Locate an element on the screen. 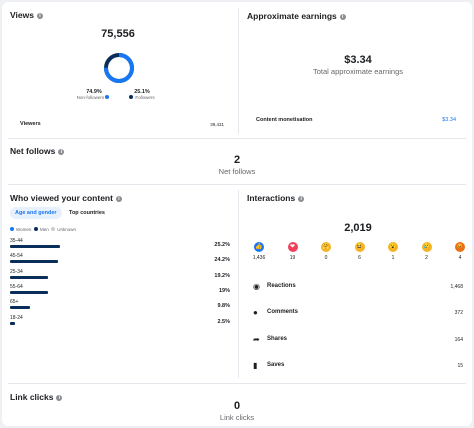 The width and height of the screenshot is (474, 428). interaction-value: 164 is located at coordinates (458, 340).